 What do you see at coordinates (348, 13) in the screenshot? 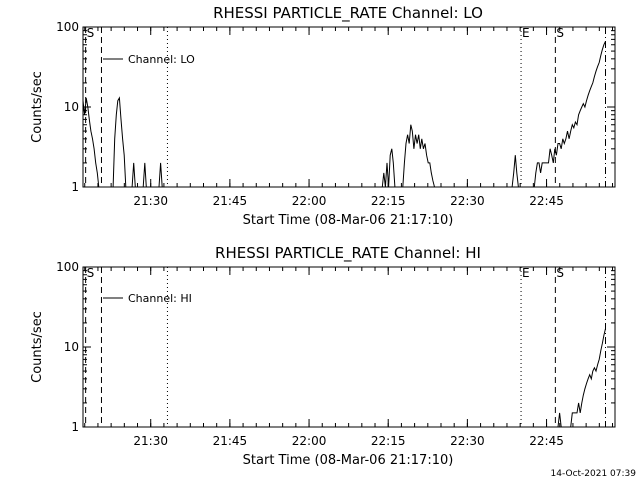
I see `chart-title: RHESSI PARTICLE_RATE Channel: LO` at bounding box center [348, 13].